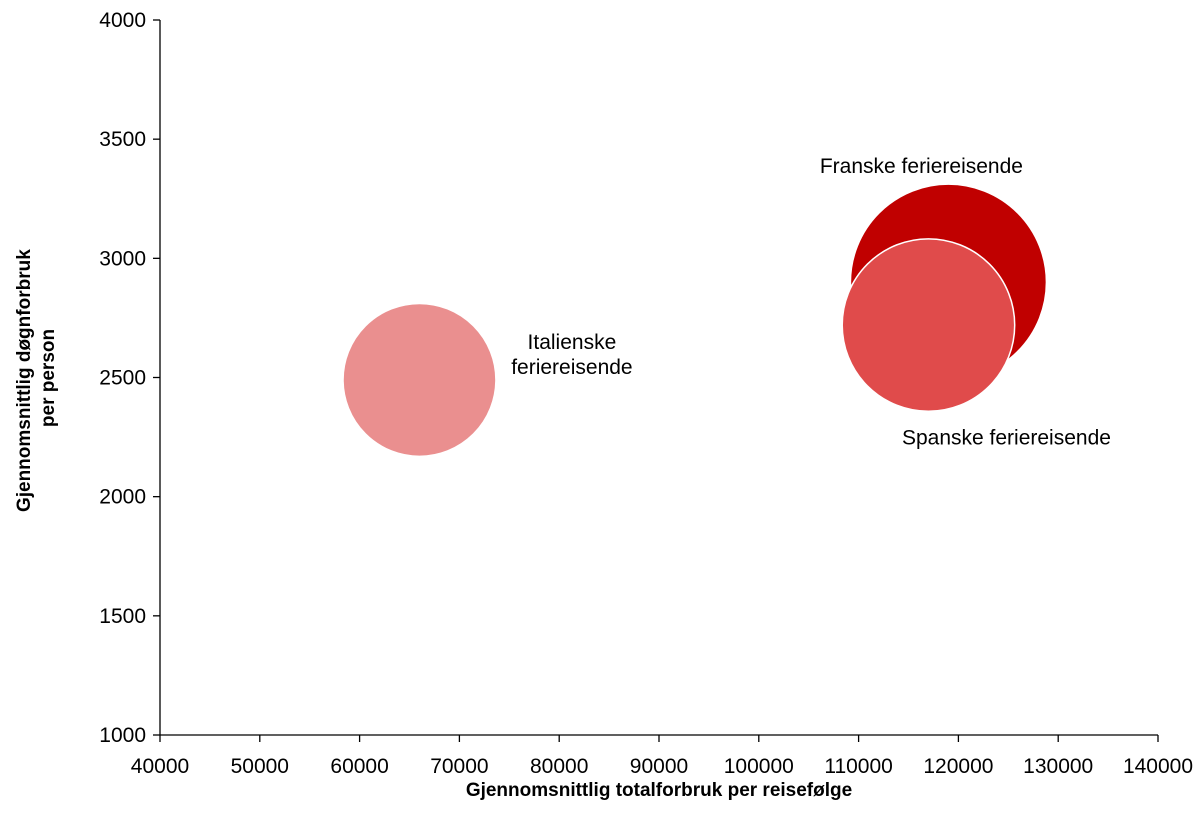  I want to click on y-tick-label: 3000, so click(122, 258).